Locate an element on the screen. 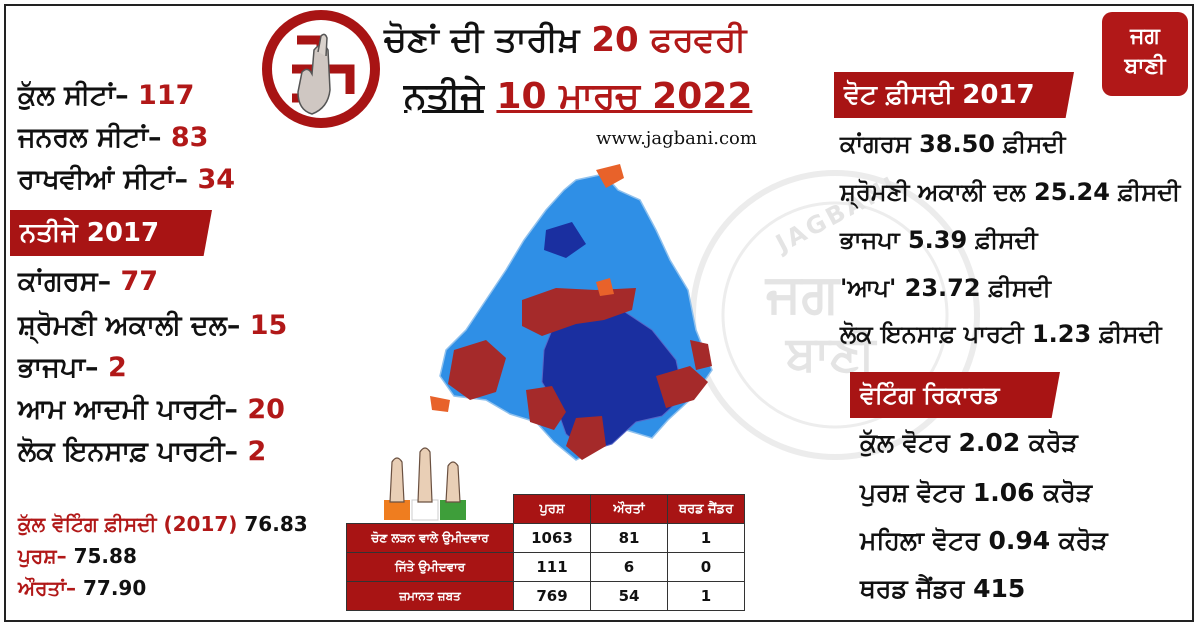 The height and width of the screenshot is (628, 1200). vote-share-item: ਲੋਕ ਇਨਸਾਫ਼ ਪਾਰਟੀ 1.23 ਫ਼ੀਸਦੀ is located at coordinates (1001, 334).